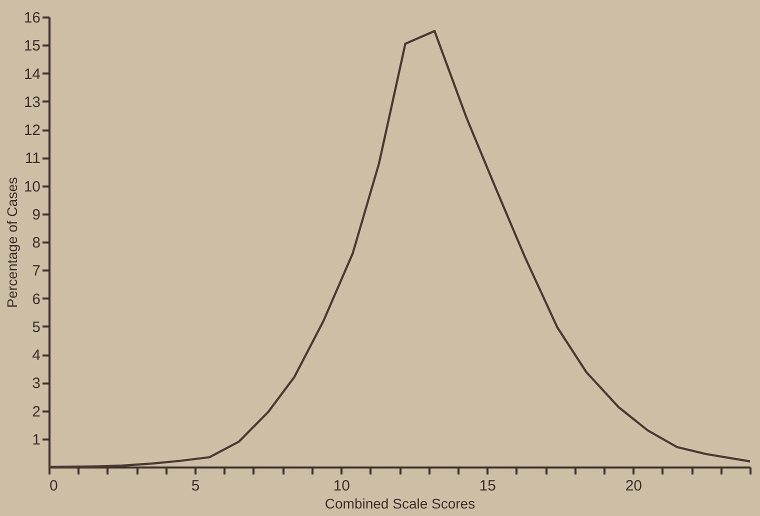 This screenshot has width=760, height=516. I want to click on y-tick-label: 3, so click(36, 383).